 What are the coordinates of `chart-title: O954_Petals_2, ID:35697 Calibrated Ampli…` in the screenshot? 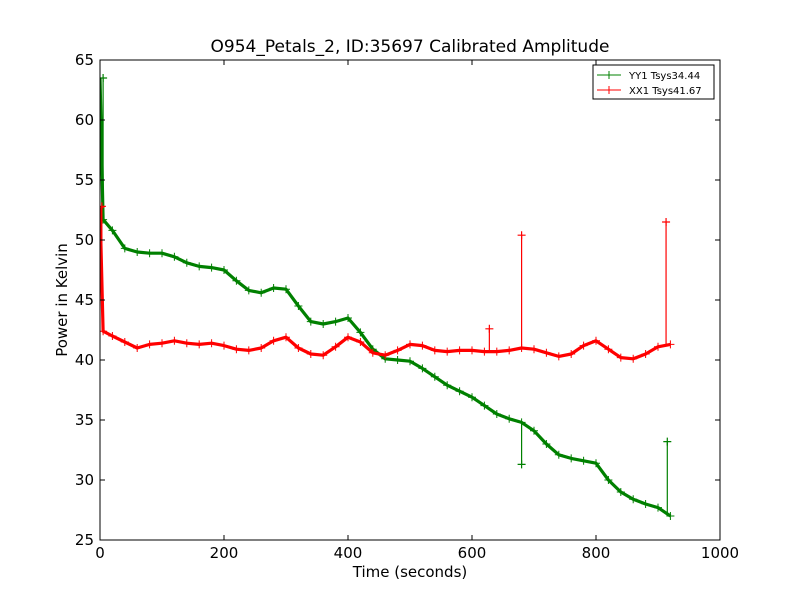 It's located at (410, 47).